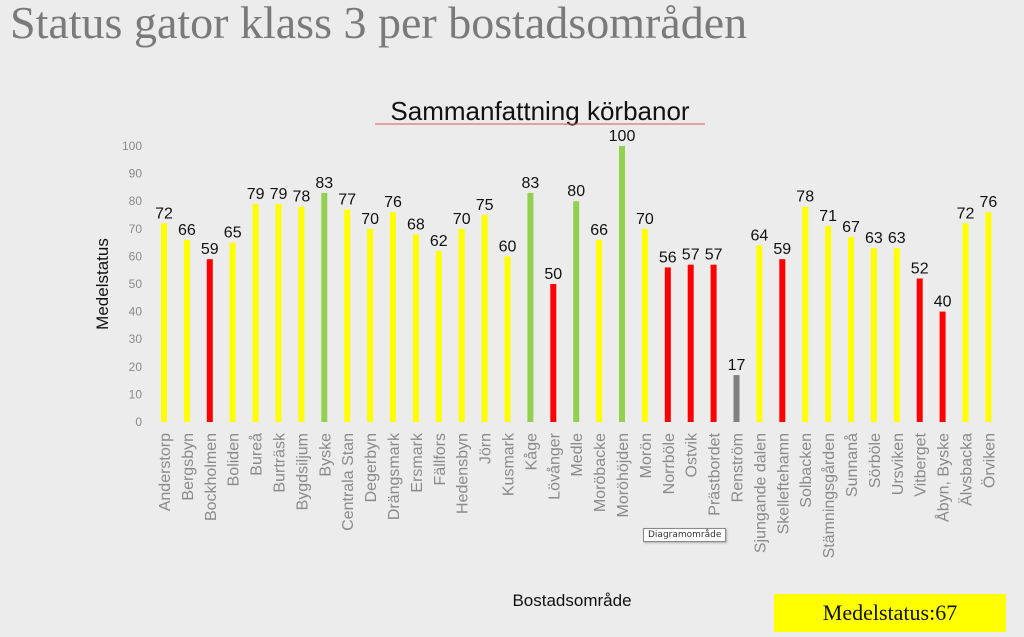 This screenshot has width=1024, height=637. I want to click on x-tick-label: Hedensbyn, so click(463, 473).